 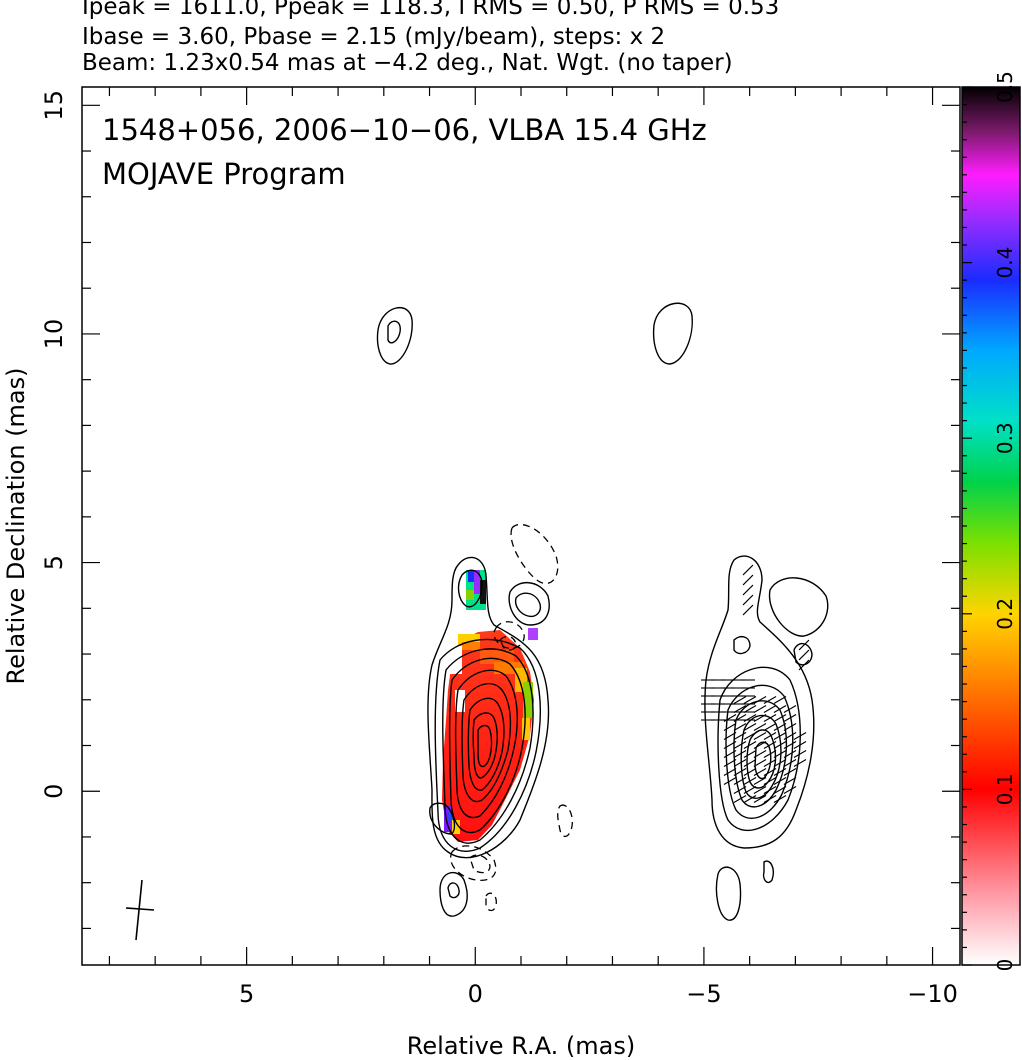 What do you see at coordinates (475, 994) in the screenshot?
I see `x-tick-label: 0` at bounding box center [475, 994].